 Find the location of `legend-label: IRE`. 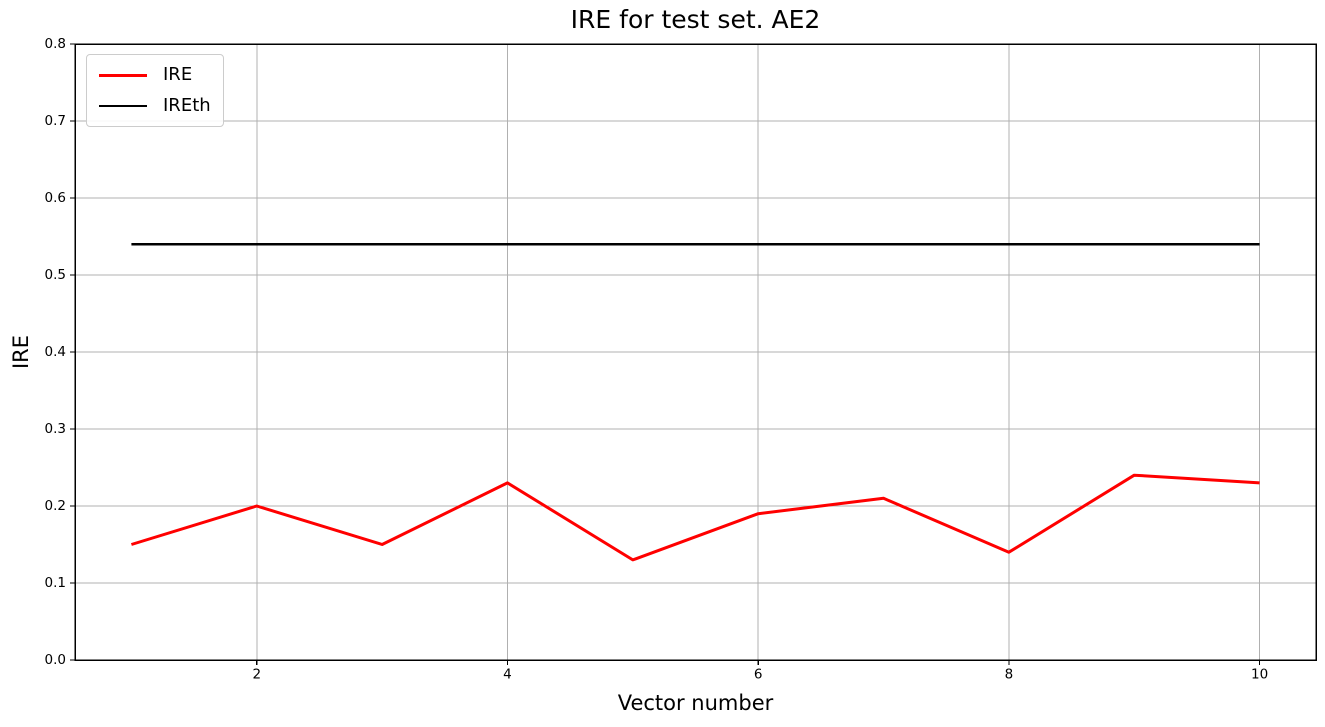

legend-label: IRE is located at coordinates (178, 74).